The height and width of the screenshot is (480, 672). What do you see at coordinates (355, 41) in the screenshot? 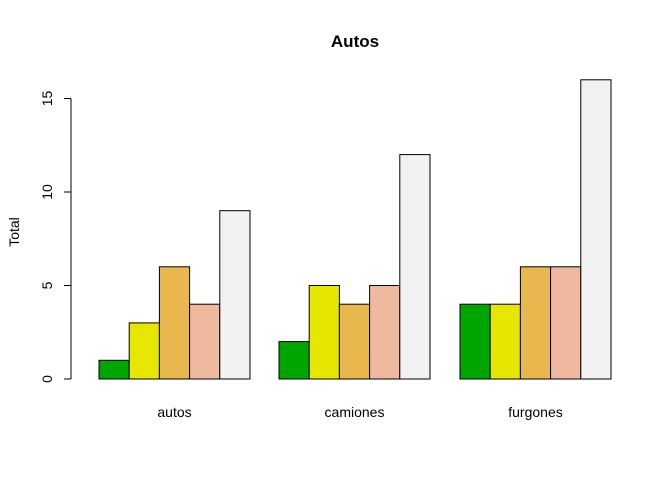
I see `chart-title: Autos` at bounding box center [355, 41].